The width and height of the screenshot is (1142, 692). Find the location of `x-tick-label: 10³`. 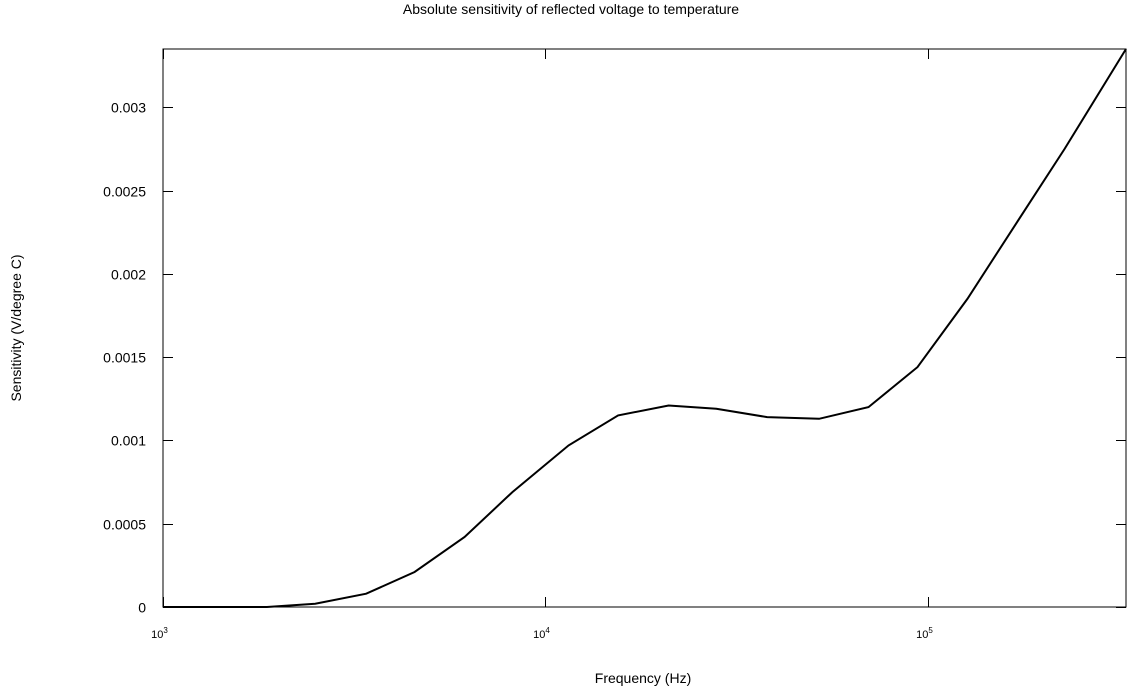

x-tick-label: 10³ is located at coordinates (159, 633).